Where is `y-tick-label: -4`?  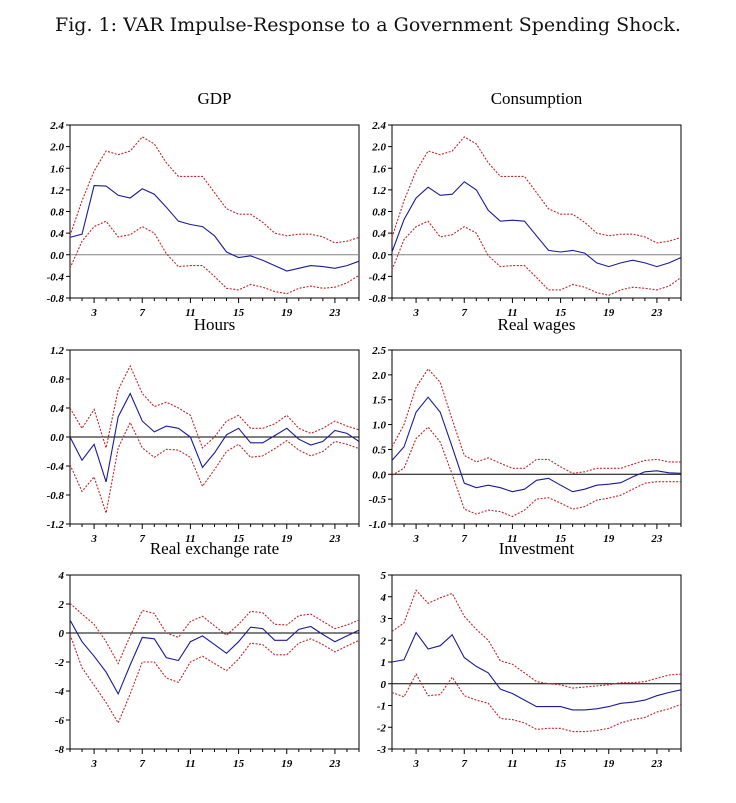
y-tick-label: -4 is located at coordinates (60, 692).